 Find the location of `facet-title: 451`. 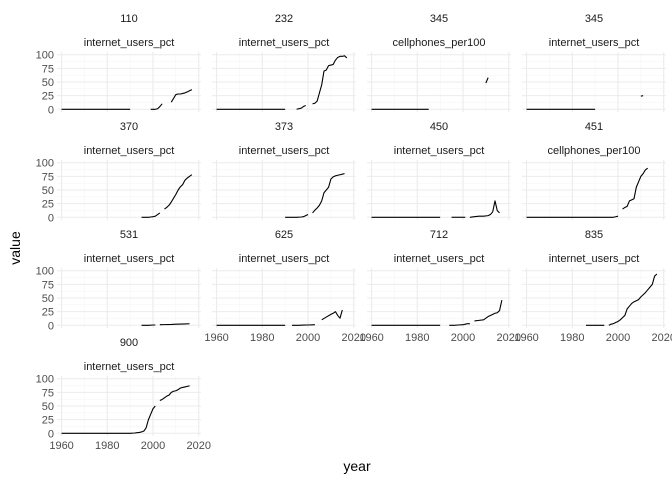

facet-title: 451 is located at coordinates (594, 127).